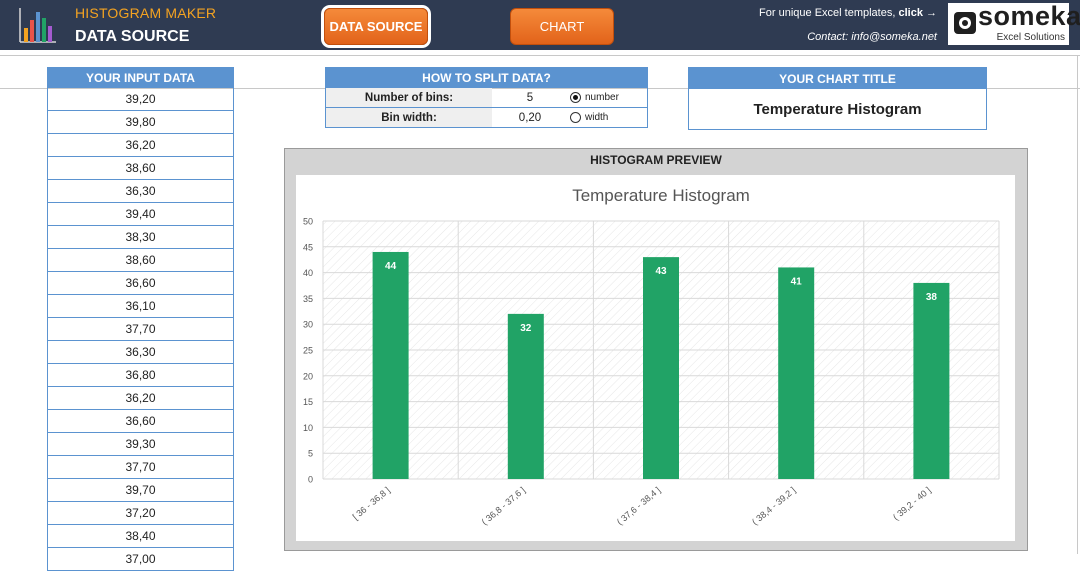  I want to click on brand-name: someka, so click(1029, 16).